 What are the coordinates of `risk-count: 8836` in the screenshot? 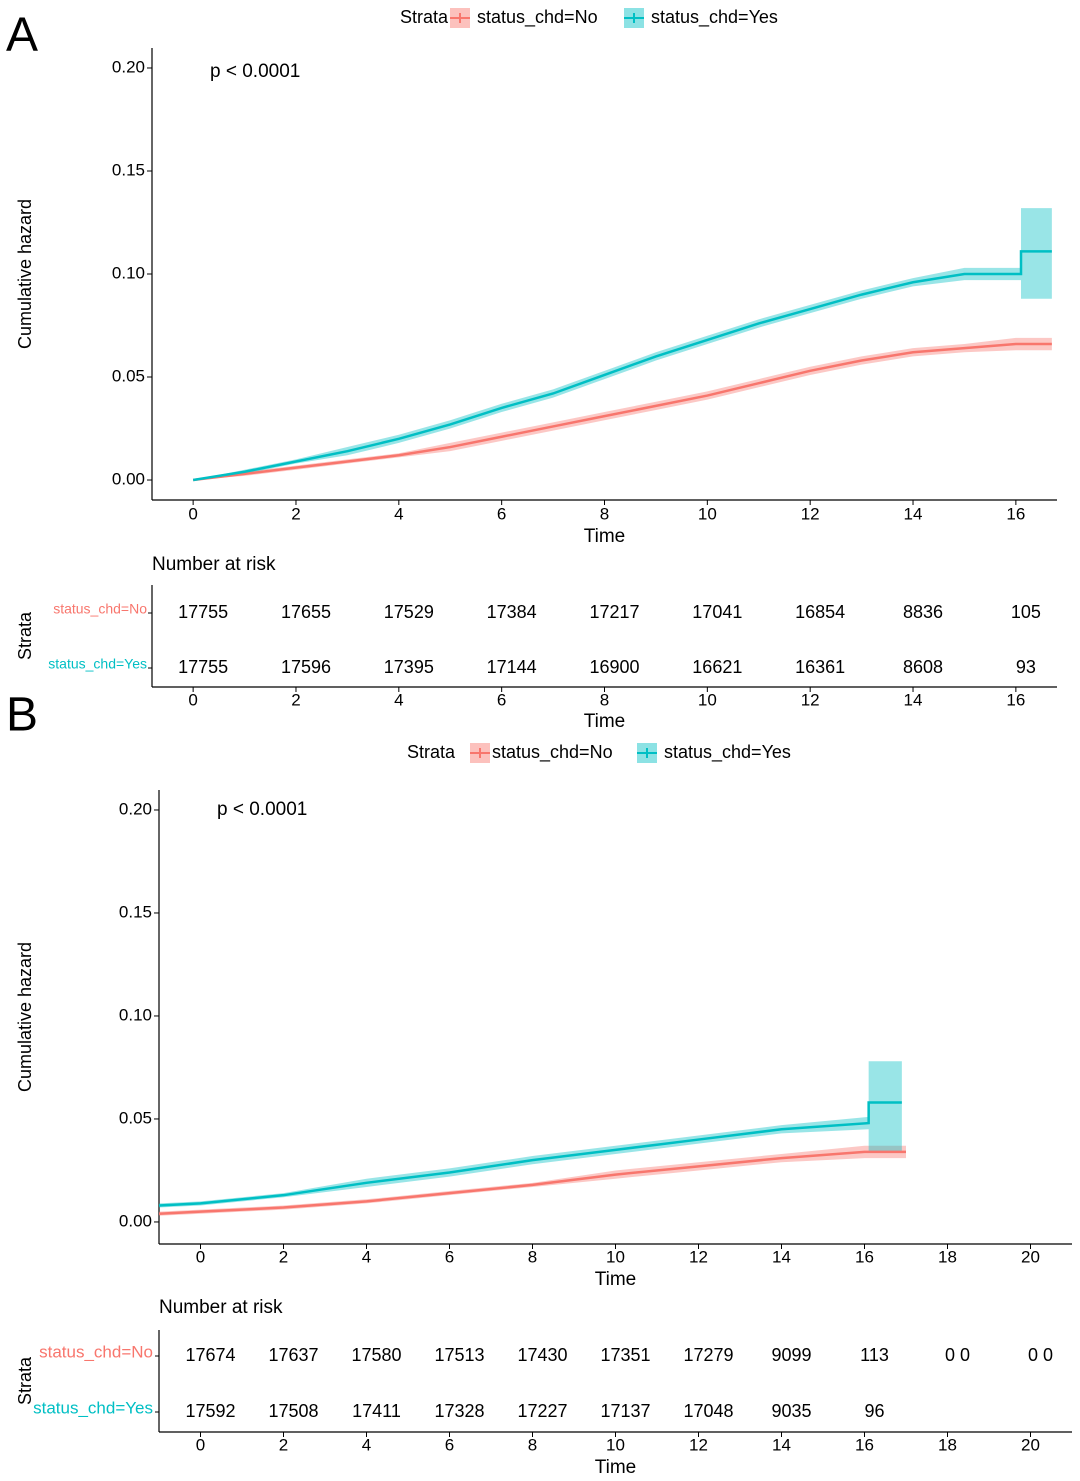 It's located at (923, 612).